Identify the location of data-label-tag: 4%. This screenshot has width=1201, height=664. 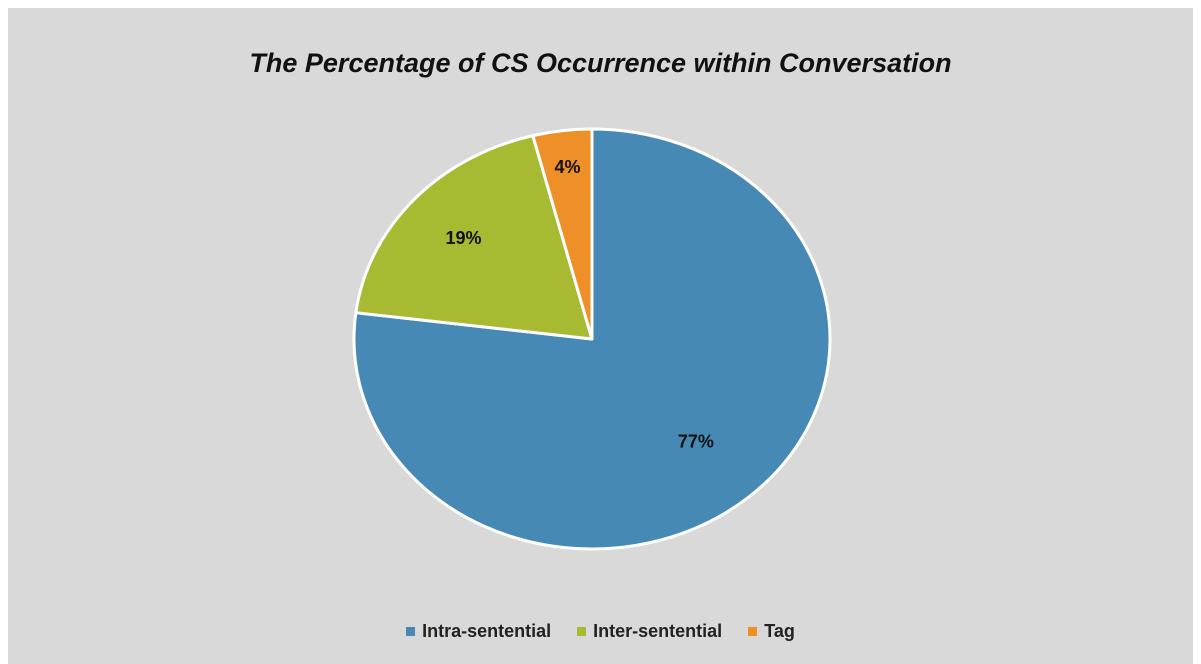
(568, 167).